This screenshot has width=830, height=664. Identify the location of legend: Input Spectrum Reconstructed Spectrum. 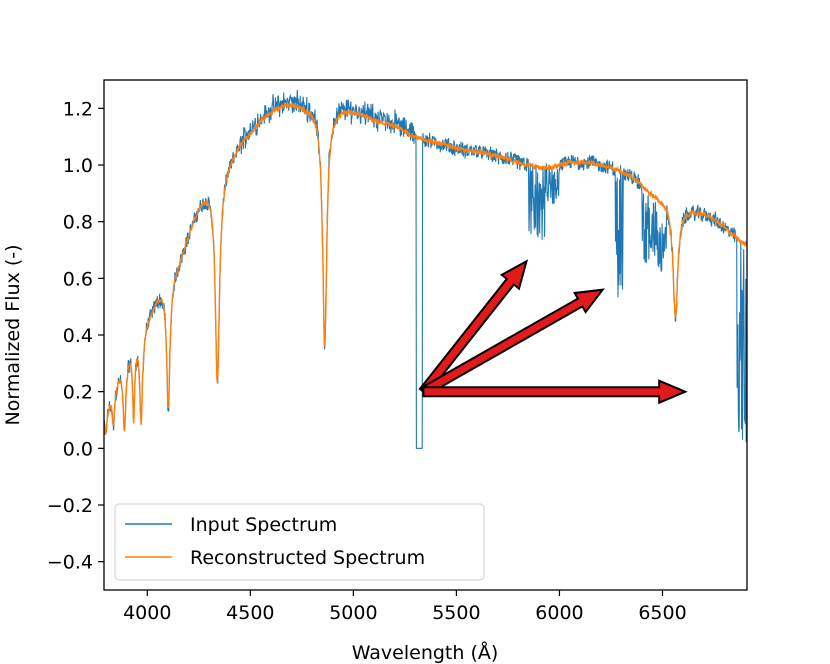
(299, 542).